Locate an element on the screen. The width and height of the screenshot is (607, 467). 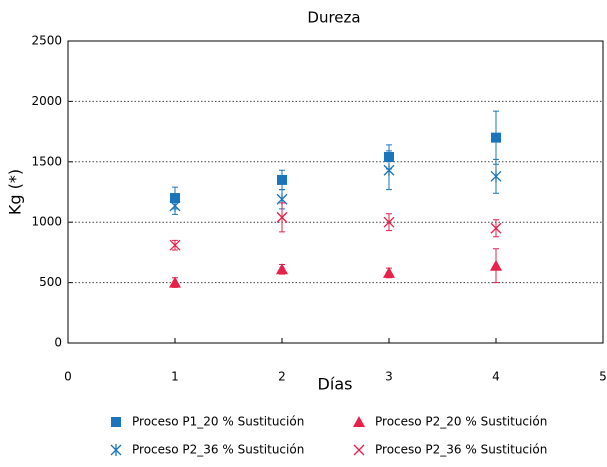
x-tick-label: 5 is located at coordinates (603, 377).